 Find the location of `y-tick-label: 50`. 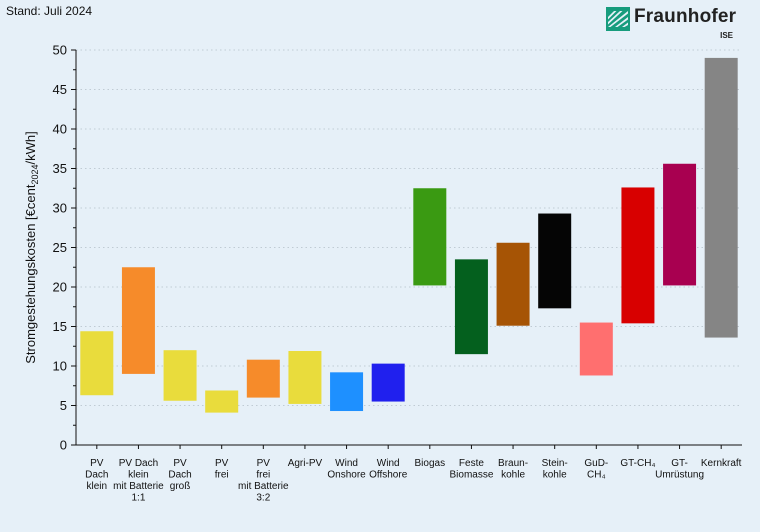

y-tick-label: 50 is located at coordinates (60, 50).